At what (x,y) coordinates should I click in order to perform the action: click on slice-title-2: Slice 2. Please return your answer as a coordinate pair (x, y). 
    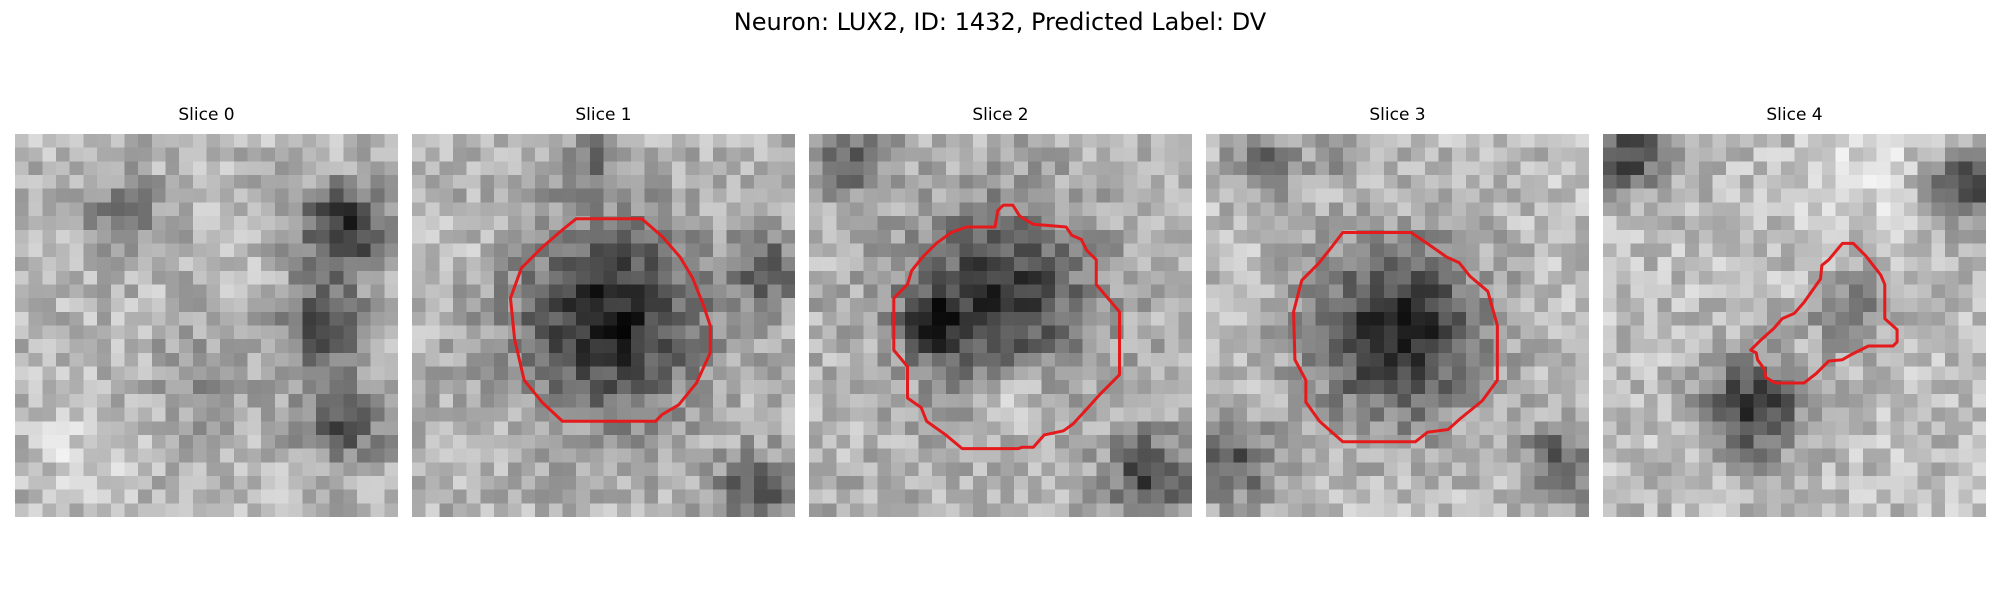
    Looking at the image, I should click on (1000, 115).